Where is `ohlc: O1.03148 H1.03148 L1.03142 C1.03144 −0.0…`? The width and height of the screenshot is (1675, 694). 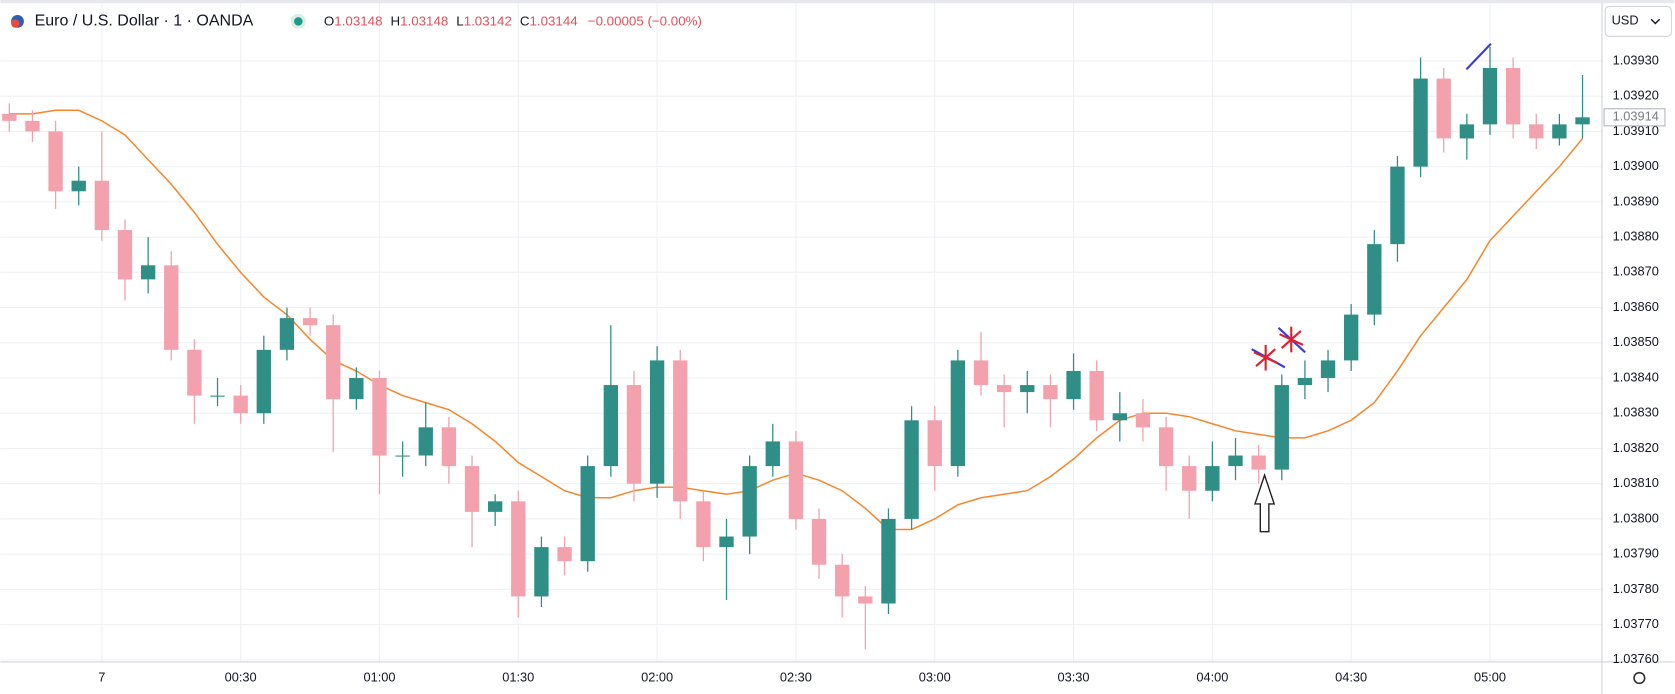 ohlc: O1.03148 H1.03148 L1.03142 C1.03144 −0.0… is located at coordinates (513, 20).